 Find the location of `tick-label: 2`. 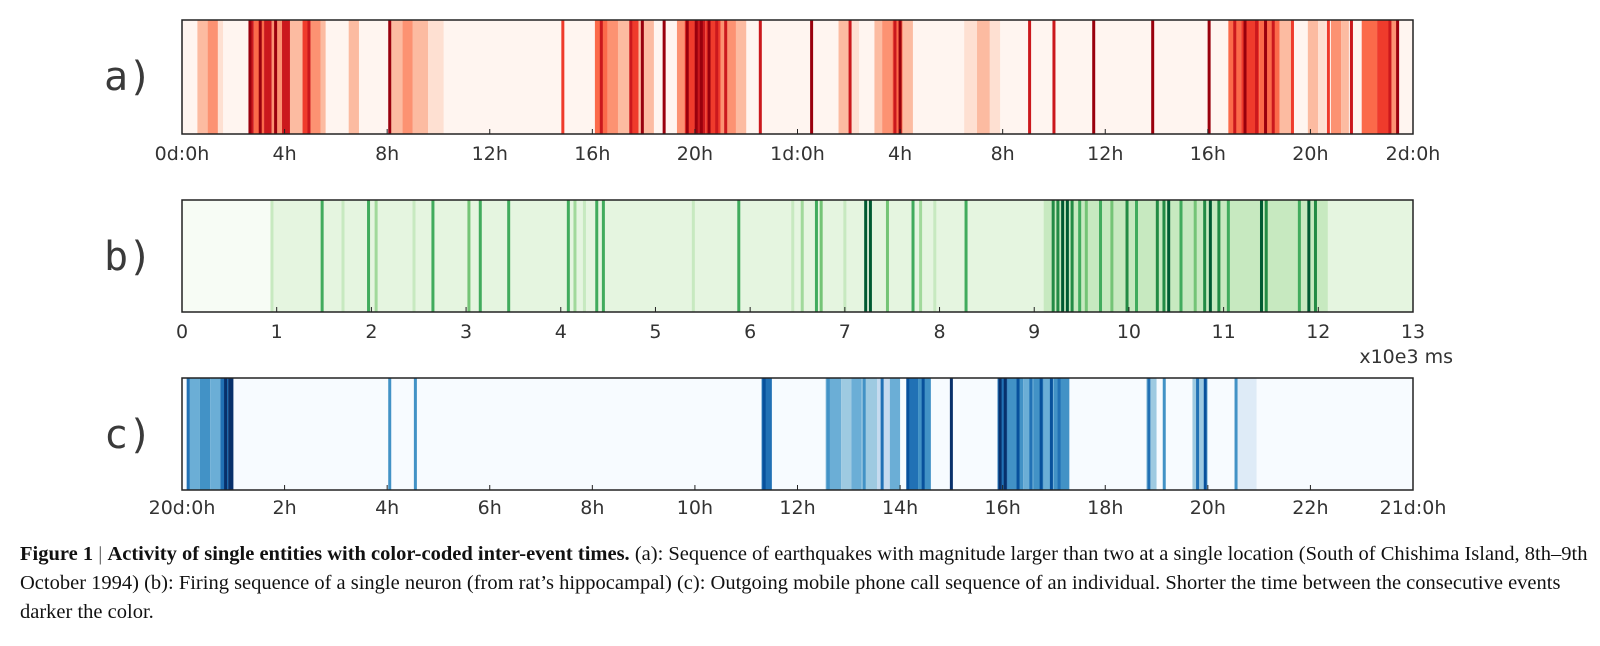

tick-label: 2 is located at coordinates (371, 332).